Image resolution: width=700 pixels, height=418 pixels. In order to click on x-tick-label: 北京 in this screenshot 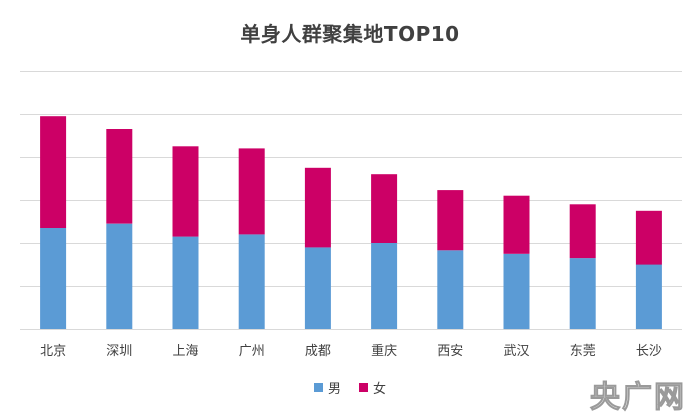, I will do `click(53, 351)`.